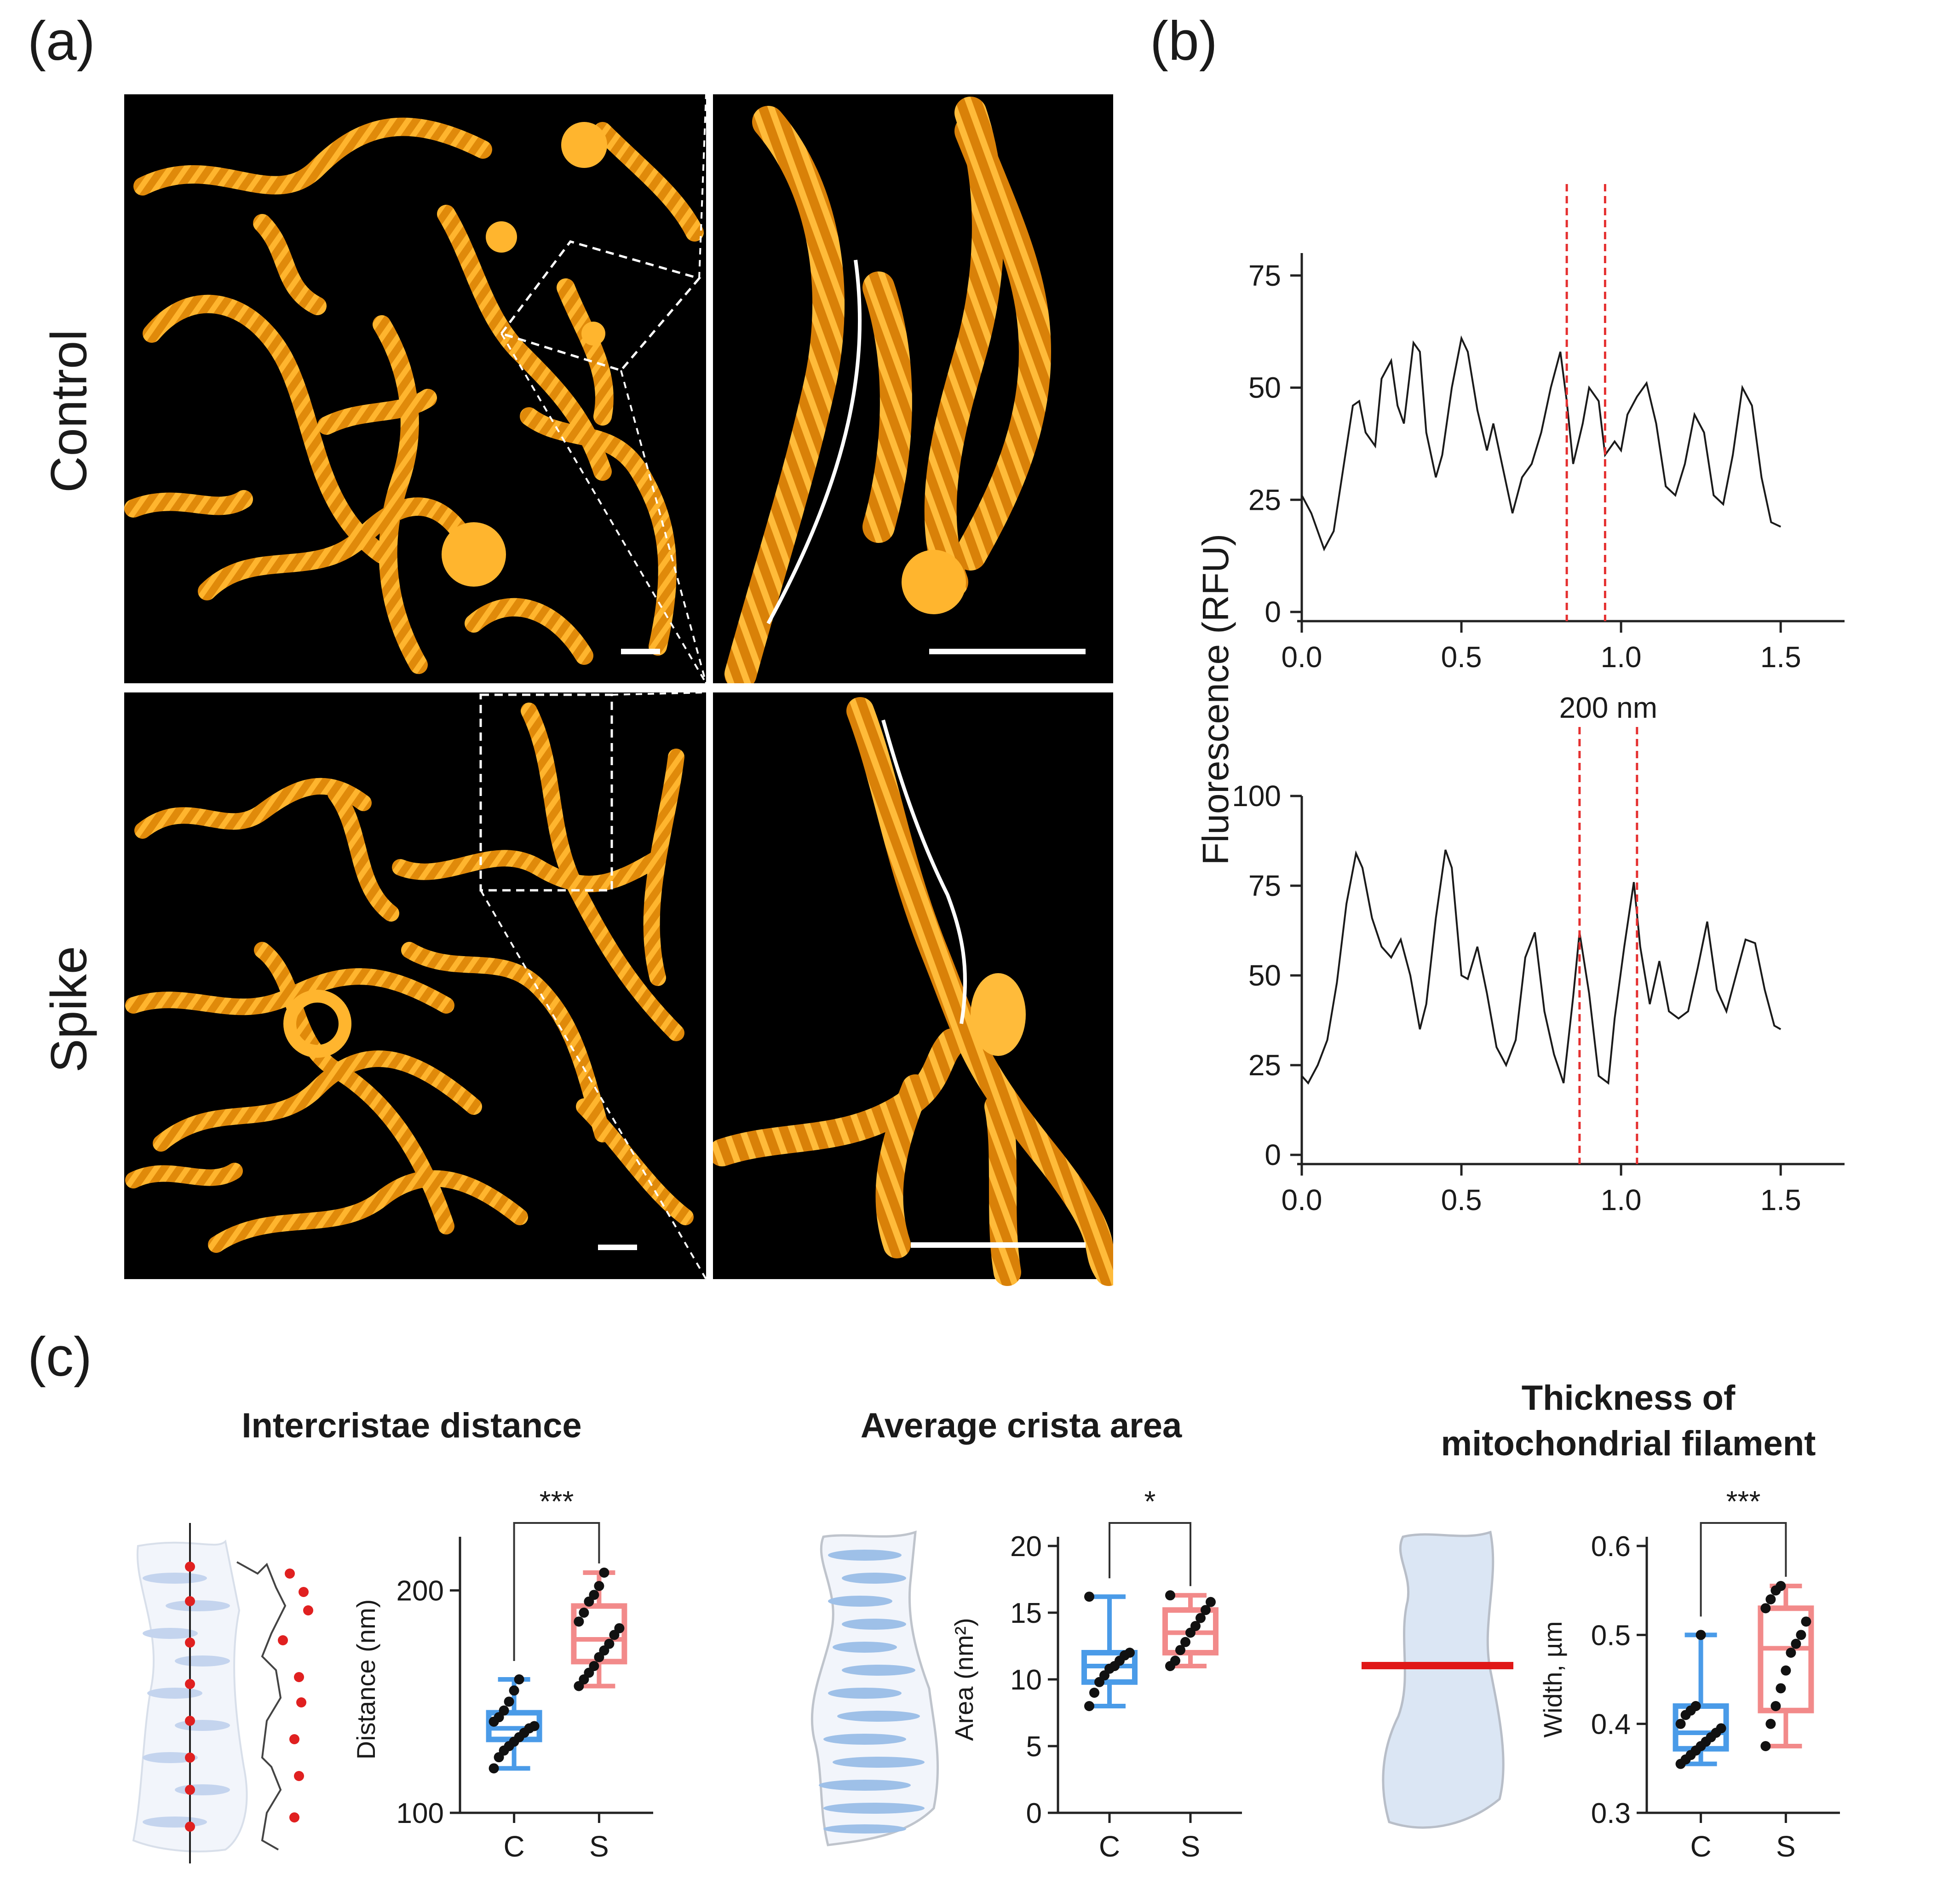 The width and height of the screenshot is (1960, 1880). I want to click on boxplot-intercristae: 100 200 C S Distance (nm) ***, so click(502, 1677).